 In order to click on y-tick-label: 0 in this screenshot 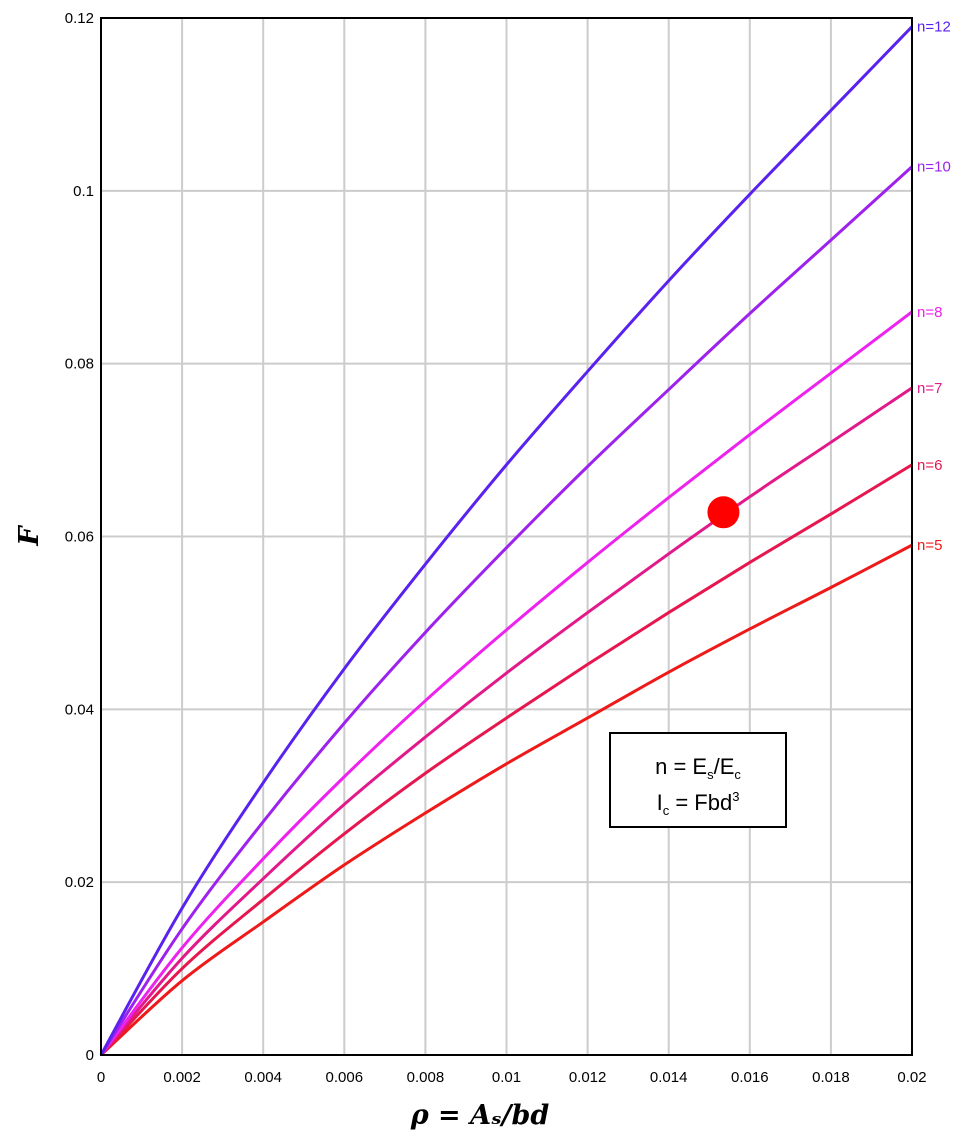, I will do `click(90, 1055)`.